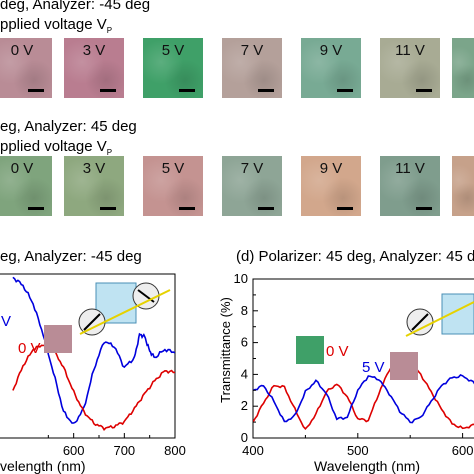 The width and height of the screenshot is (474, 474). Describe the element at coordinates (175, 450) in the screenshot. I see `chart-c-xtick-label: 800` at that location.